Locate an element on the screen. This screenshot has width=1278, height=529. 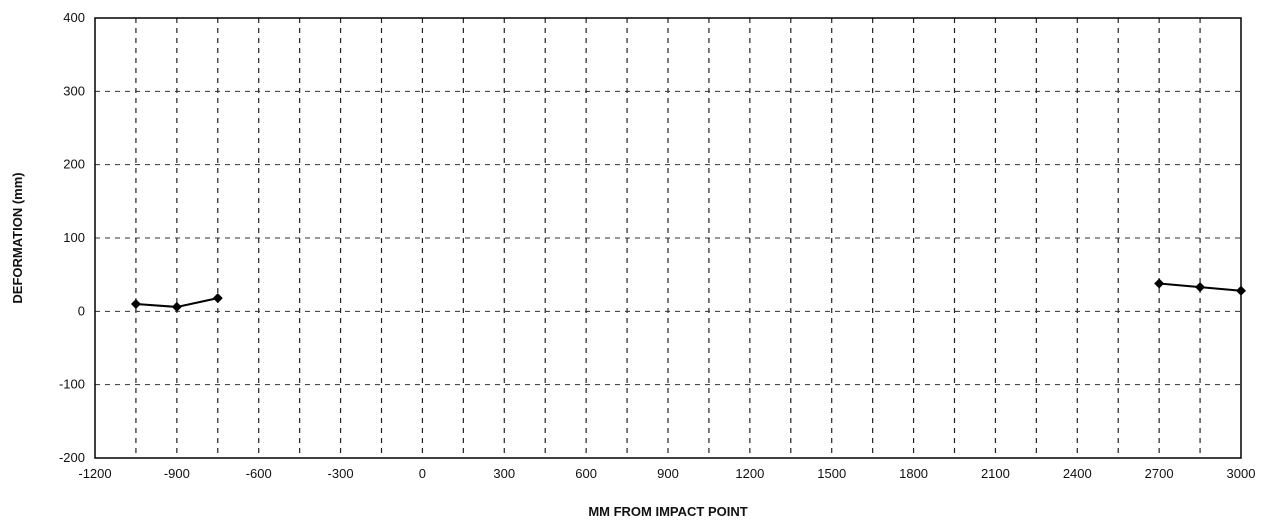
y-tick-label: 400 is located at coordinates (74, 17).